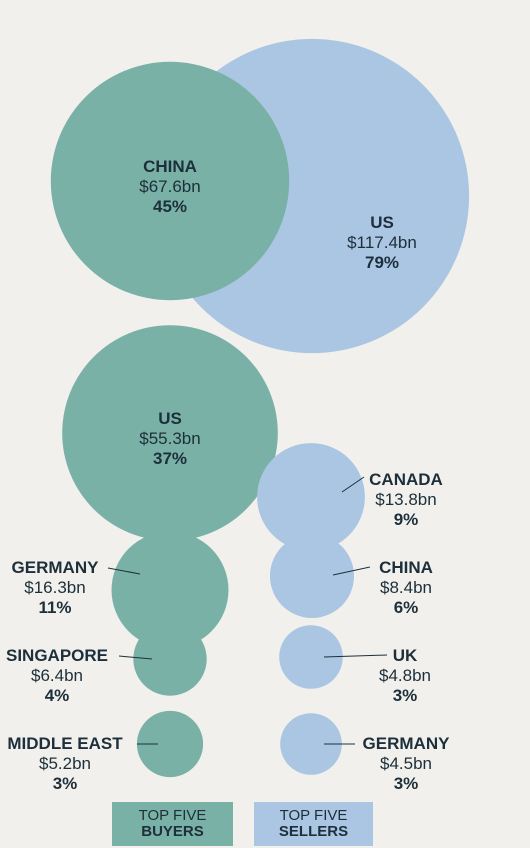  What do you see at coordinates (65, 783) in the screenshot?
I see `buyers-middle-east-share: 3%` at bounding box center [65, 783].